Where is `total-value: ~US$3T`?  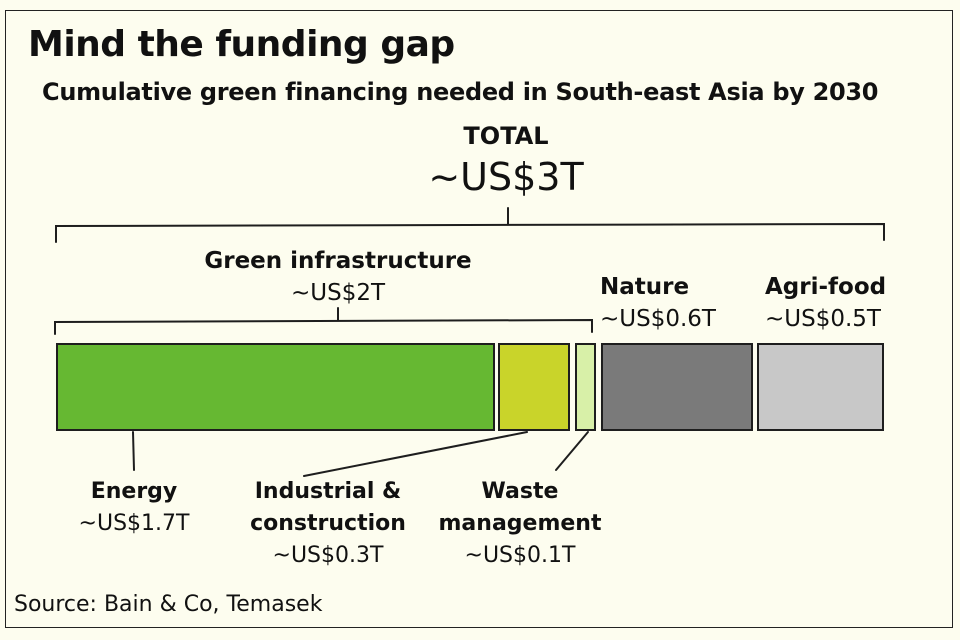
total-value: ~US$3T is located at coordinates (506, 177).